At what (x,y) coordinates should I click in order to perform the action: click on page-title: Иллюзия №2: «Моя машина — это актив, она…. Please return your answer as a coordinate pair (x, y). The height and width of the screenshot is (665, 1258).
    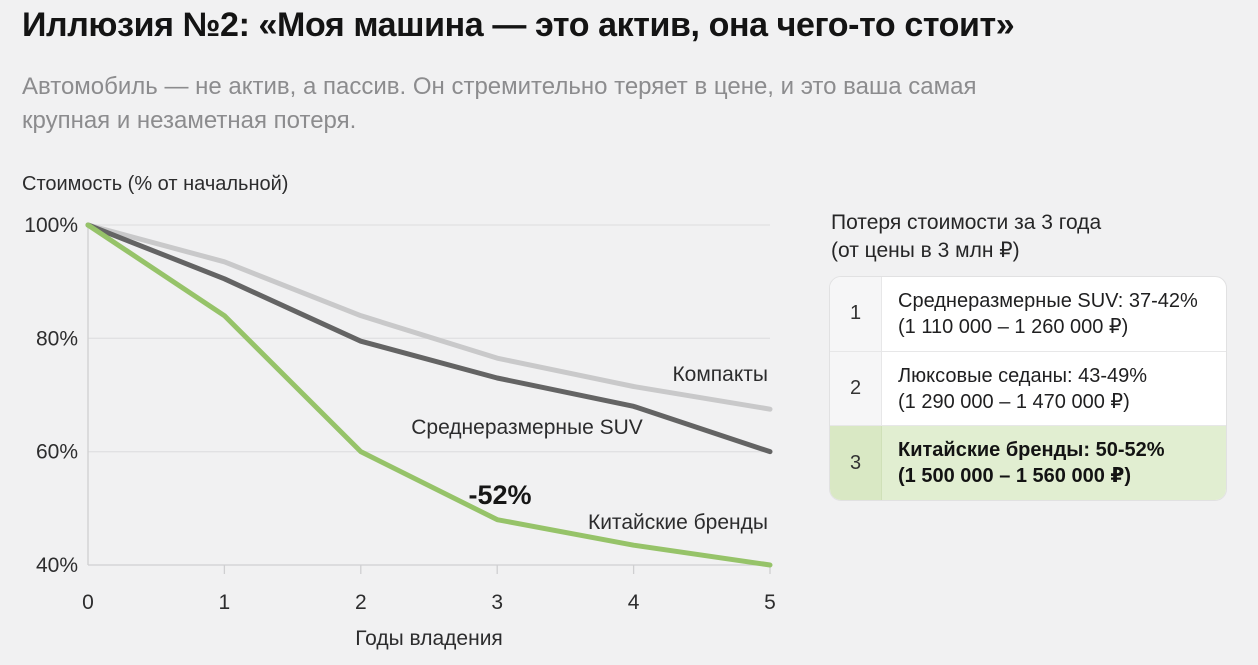
    Looking at the image, I should click on (518, 25).